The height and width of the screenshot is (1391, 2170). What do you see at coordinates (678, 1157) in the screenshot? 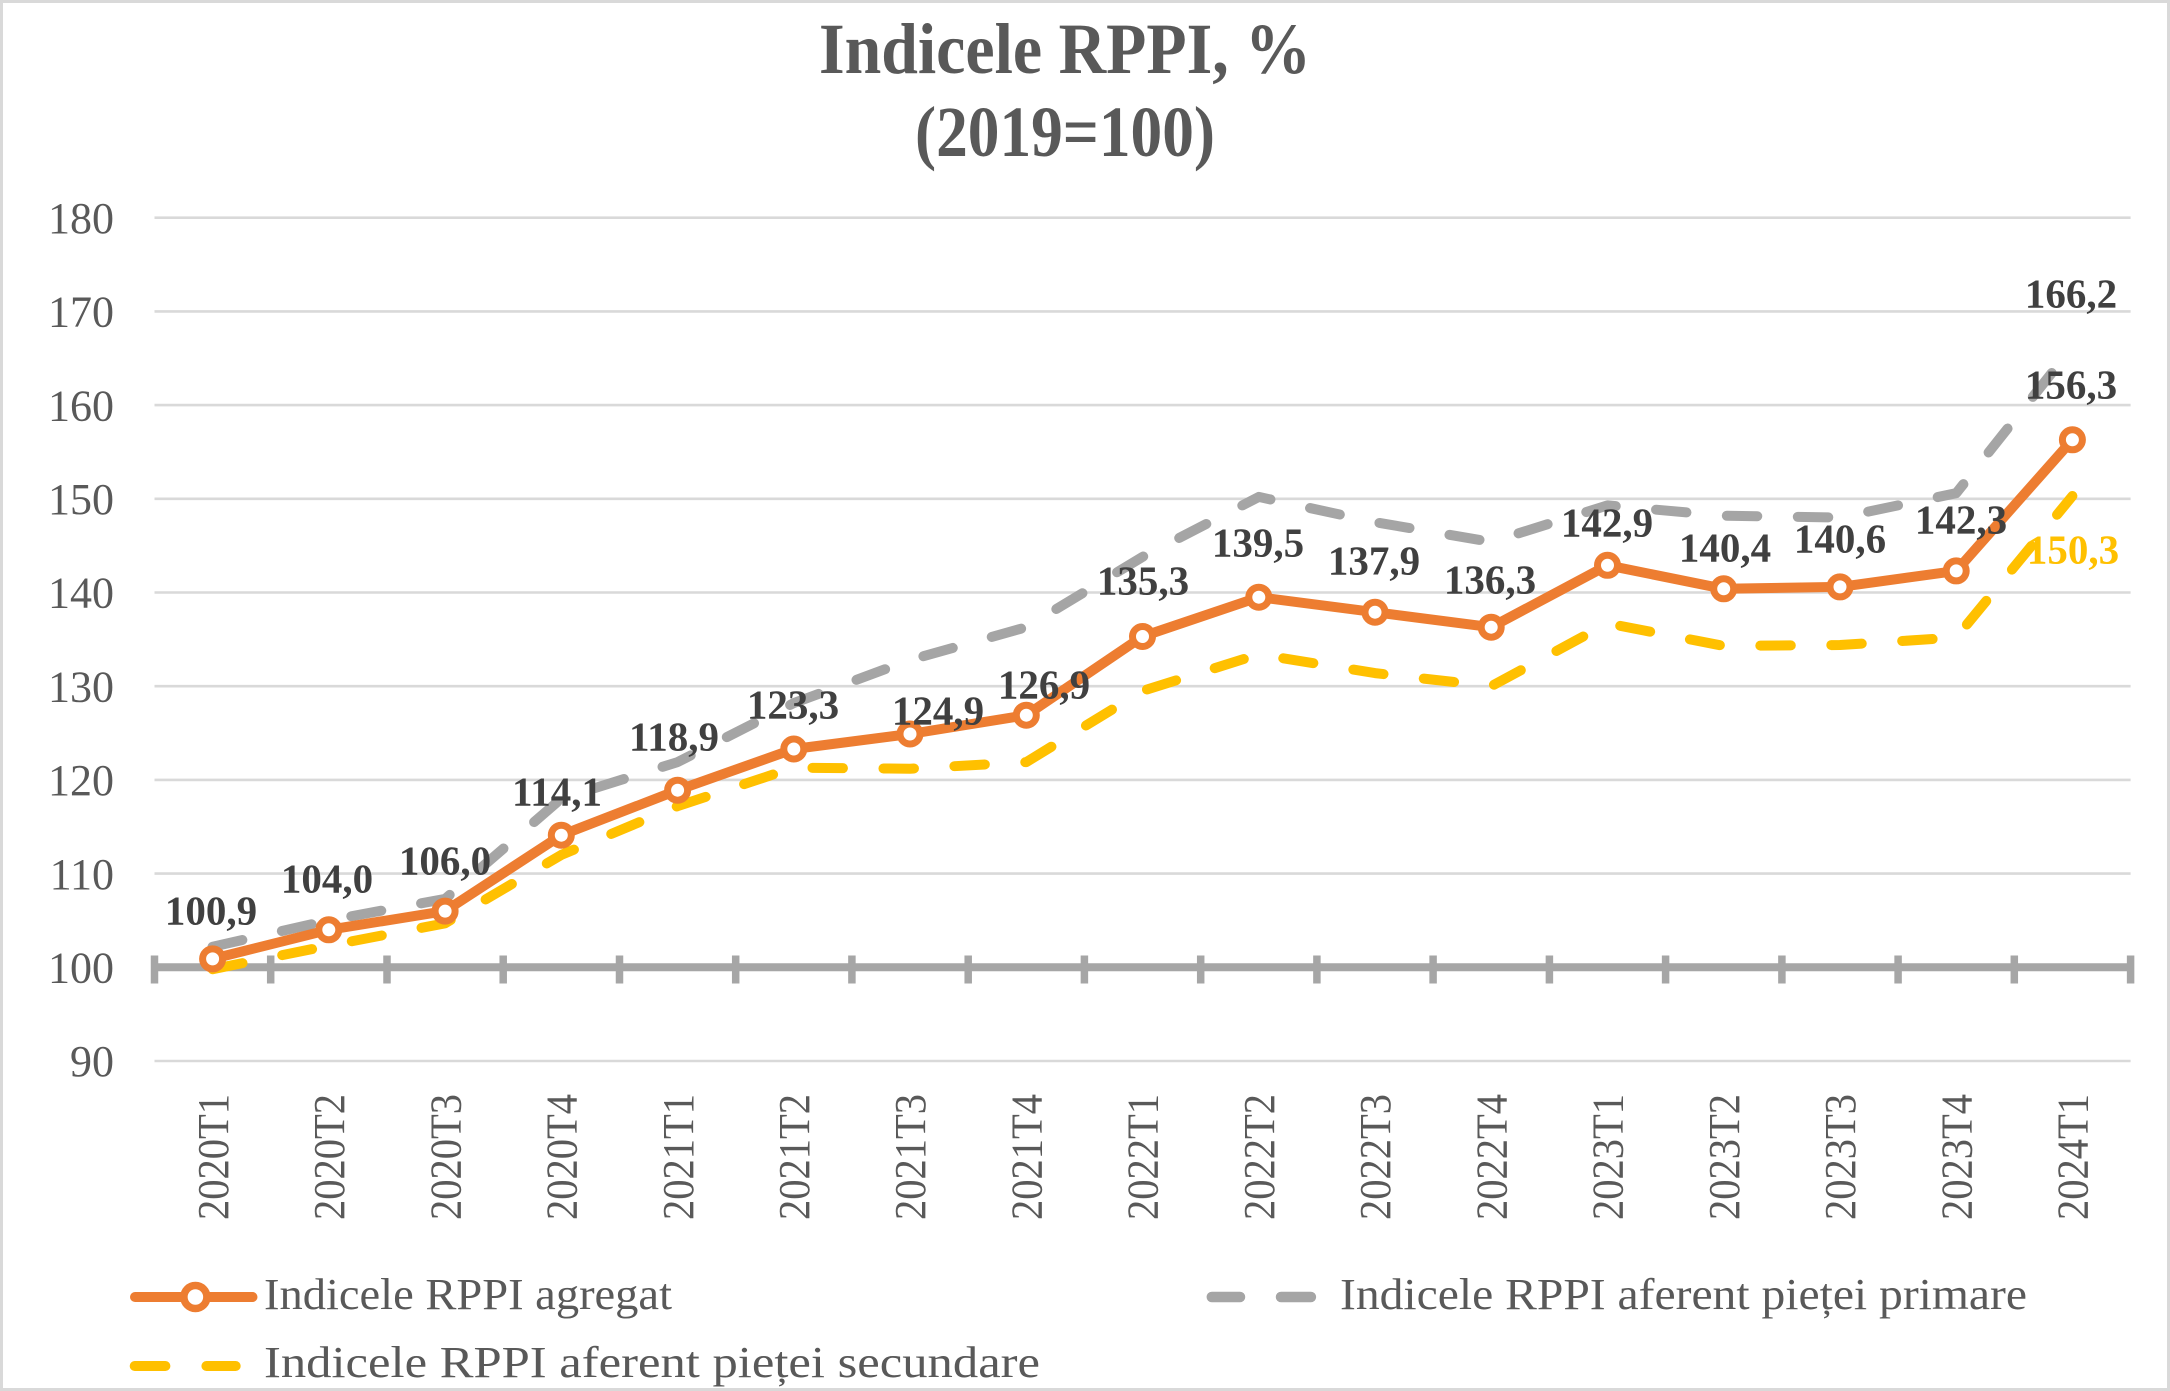
I see `svg-text: 2021T1` at bounding box center [678, 1157].